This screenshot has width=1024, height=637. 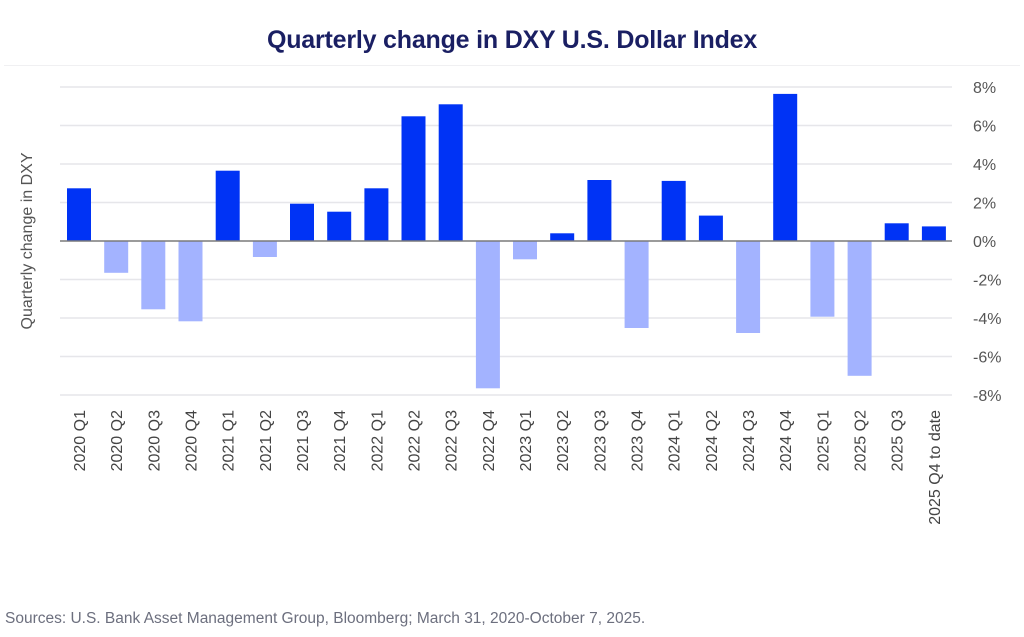 What do you see at coordinates (303, 440) in the screenshot?
I see `x-tick-label: 2021 Q3` at bounding box center [303, 440].